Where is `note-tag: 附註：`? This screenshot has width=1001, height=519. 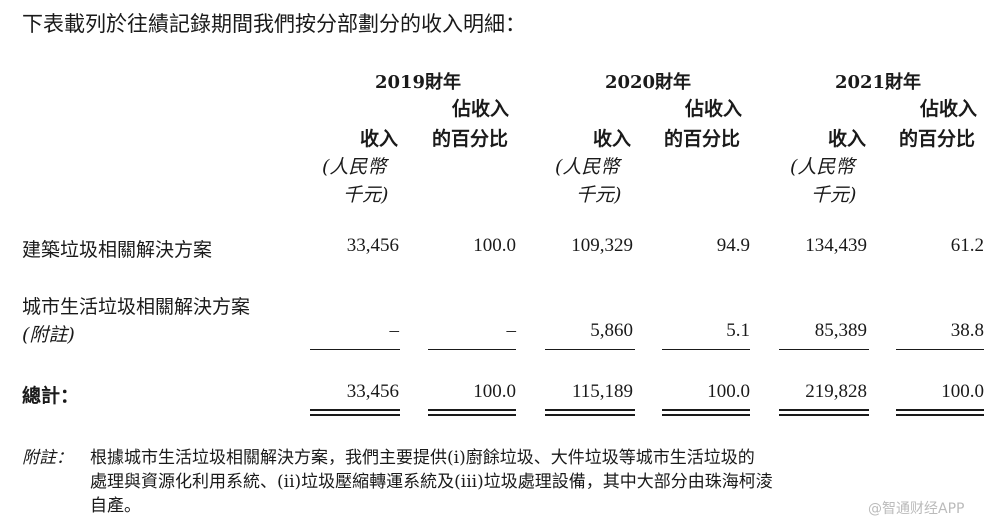 note-tag: 附註： is located at coordinates (47, 458).